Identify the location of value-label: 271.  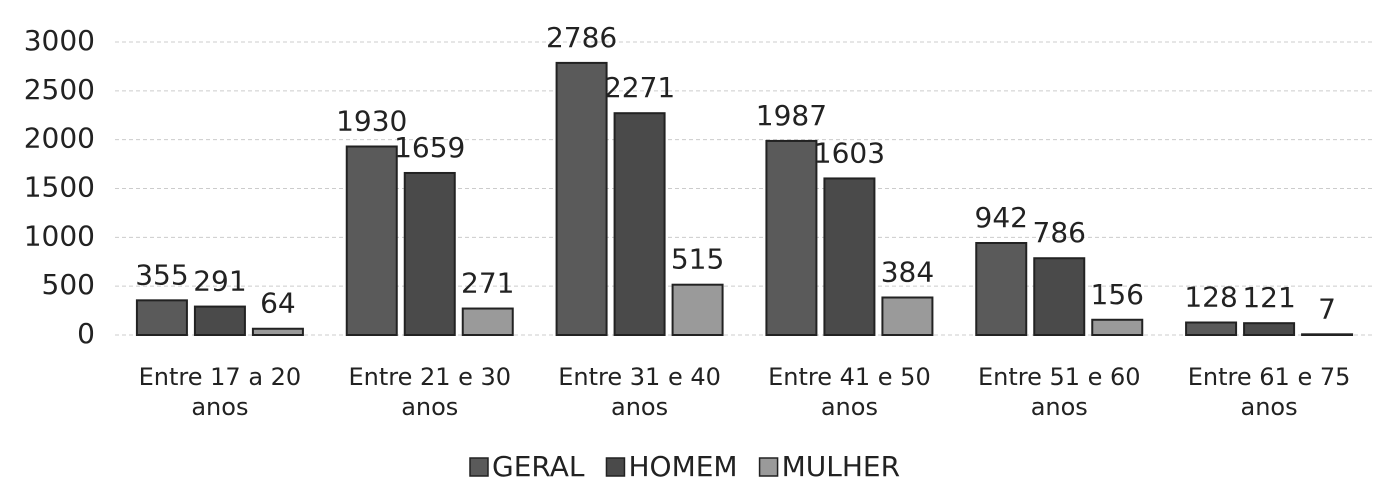
(487, 283).